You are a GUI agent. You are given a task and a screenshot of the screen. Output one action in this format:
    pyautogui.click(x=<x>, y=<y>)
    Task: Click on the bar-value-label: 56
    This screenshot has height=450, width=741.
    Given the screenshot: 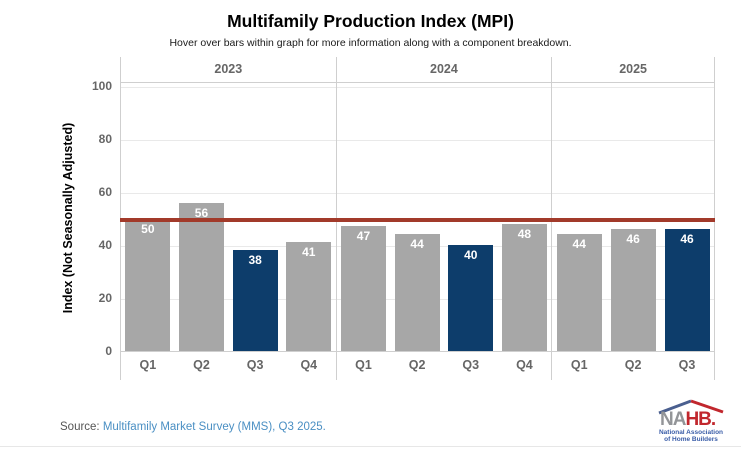 What is the action you would take?
    pyautogui.click(x=201, y=212)
    